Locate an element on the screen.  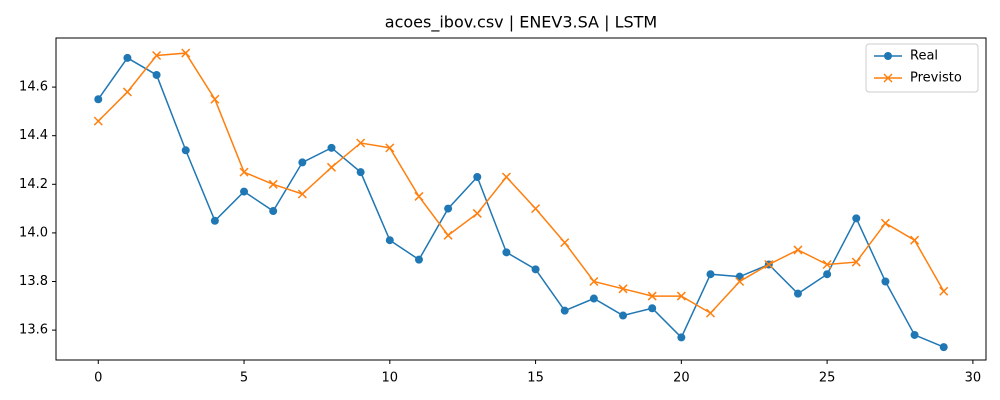
x-tick-label: 30 is located at coordinates (973, 378).